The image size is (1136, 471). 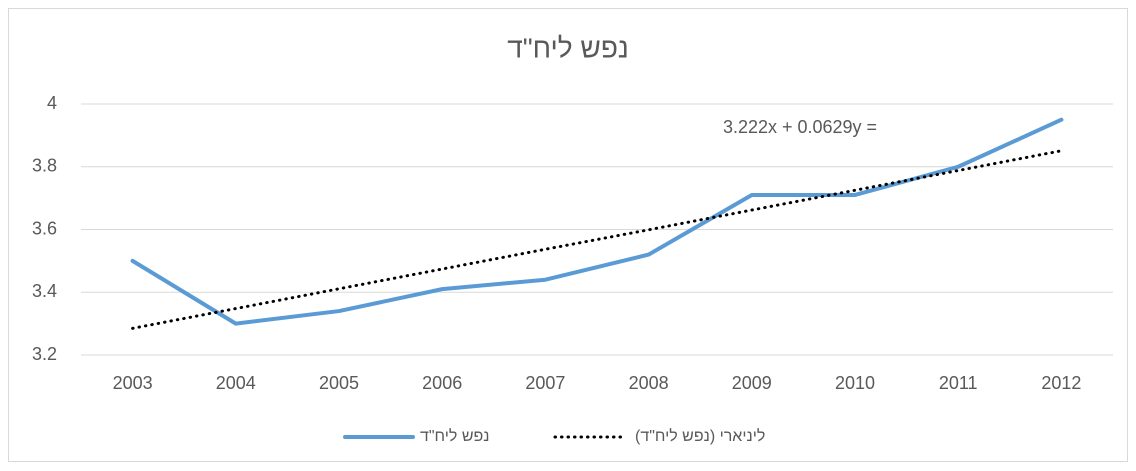 What do you see at coordinates (800, 127) in the screenshot?
I see `trendline-equation: 3.222x + 0.0629y =` at bounding box center [800, 127].